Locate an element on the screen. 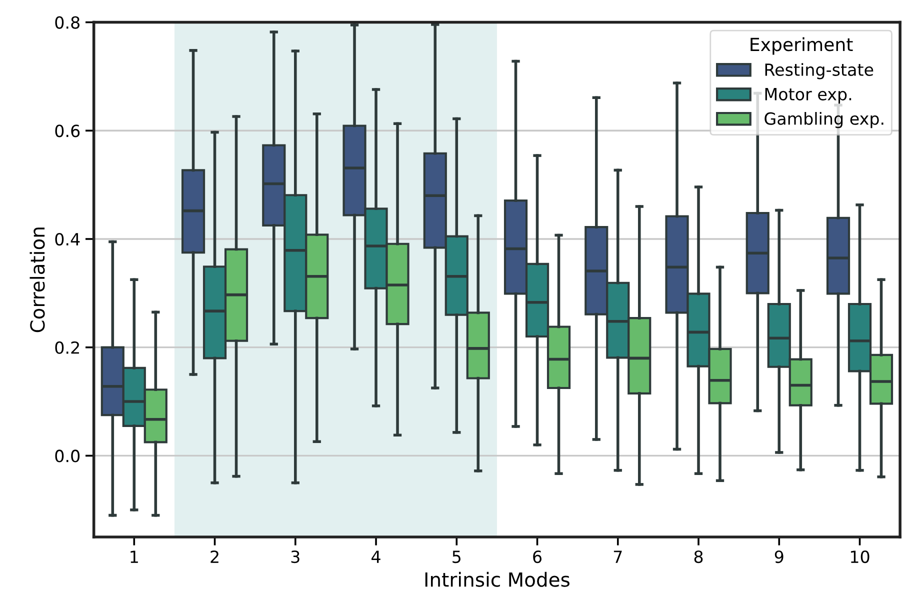  x-tick-label: 8 is located at coordinates (698, 557).